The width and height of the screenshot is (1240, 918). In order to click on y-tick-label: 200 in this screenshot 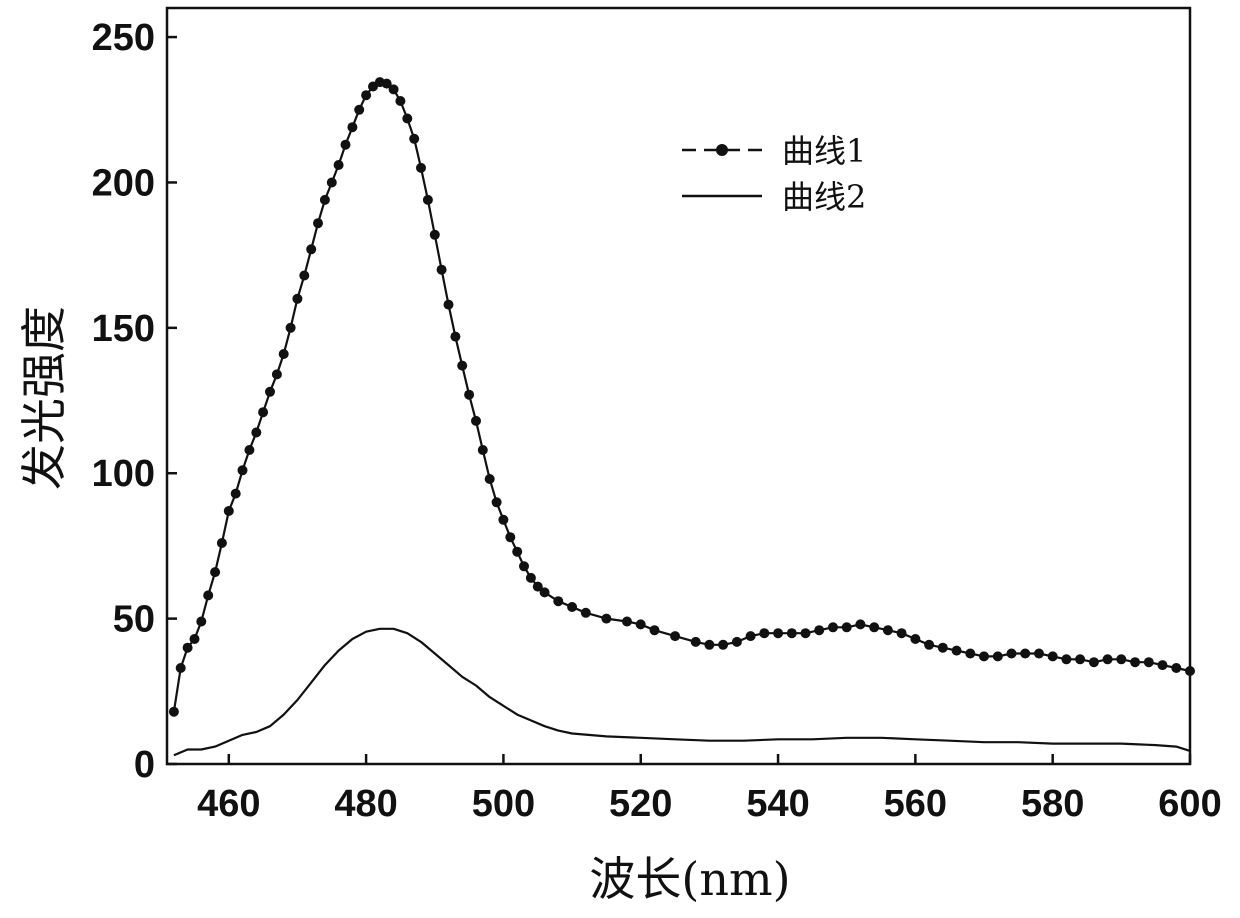, I will do `click(123, 183)`.